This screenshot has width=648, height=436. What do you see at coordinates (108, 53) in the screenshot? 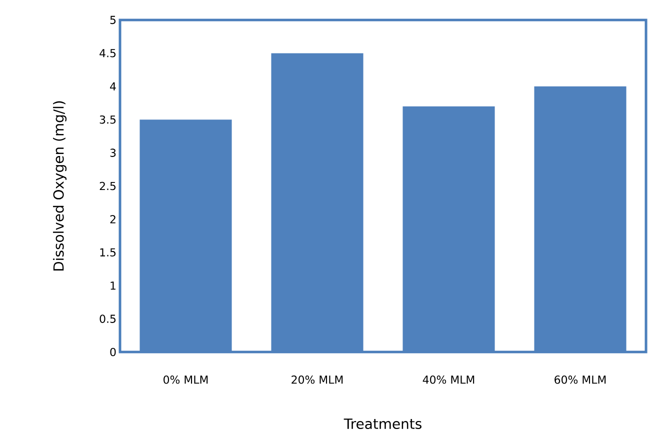
I see `y-tick-label: 4.5` at bounding box center [108, 53].